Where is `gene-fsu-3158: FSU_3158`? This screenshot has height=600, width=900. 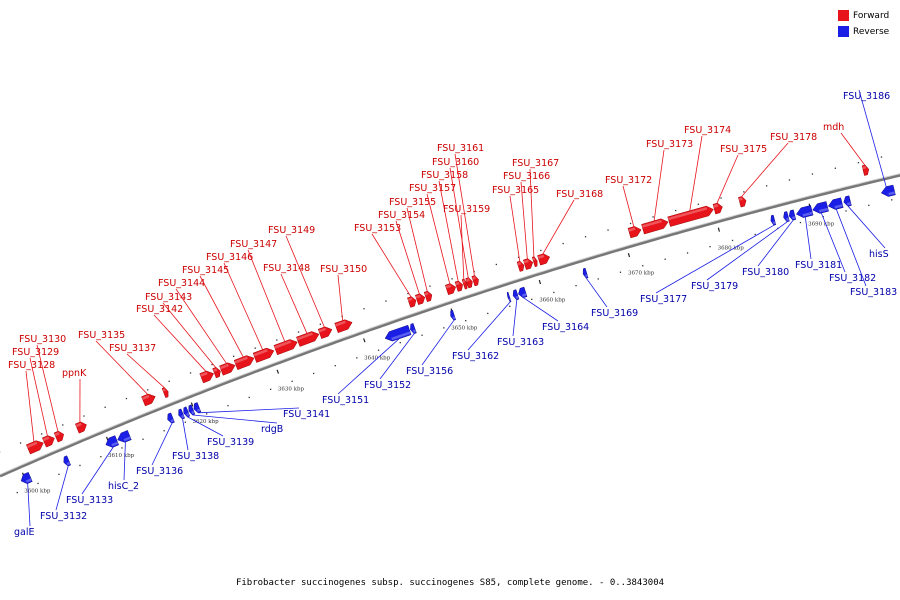
gene-fsu-3158: FSU_3158 is located at coordinates (444, 231).